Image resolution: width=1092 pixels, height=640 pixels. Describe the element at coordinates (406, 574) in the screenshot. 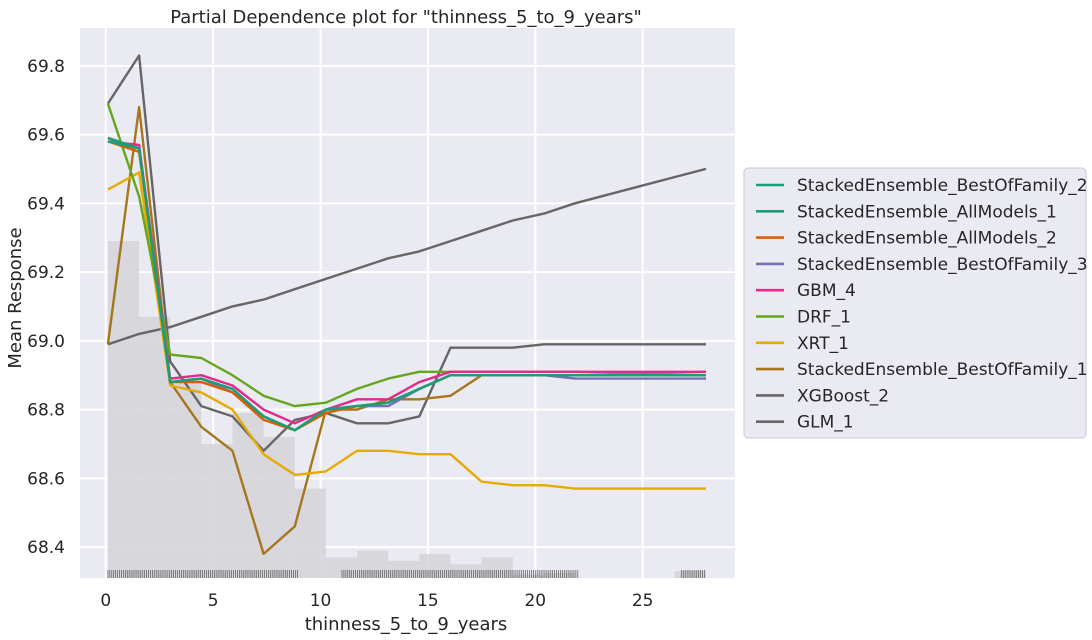

I see `rug-marks` at that location.